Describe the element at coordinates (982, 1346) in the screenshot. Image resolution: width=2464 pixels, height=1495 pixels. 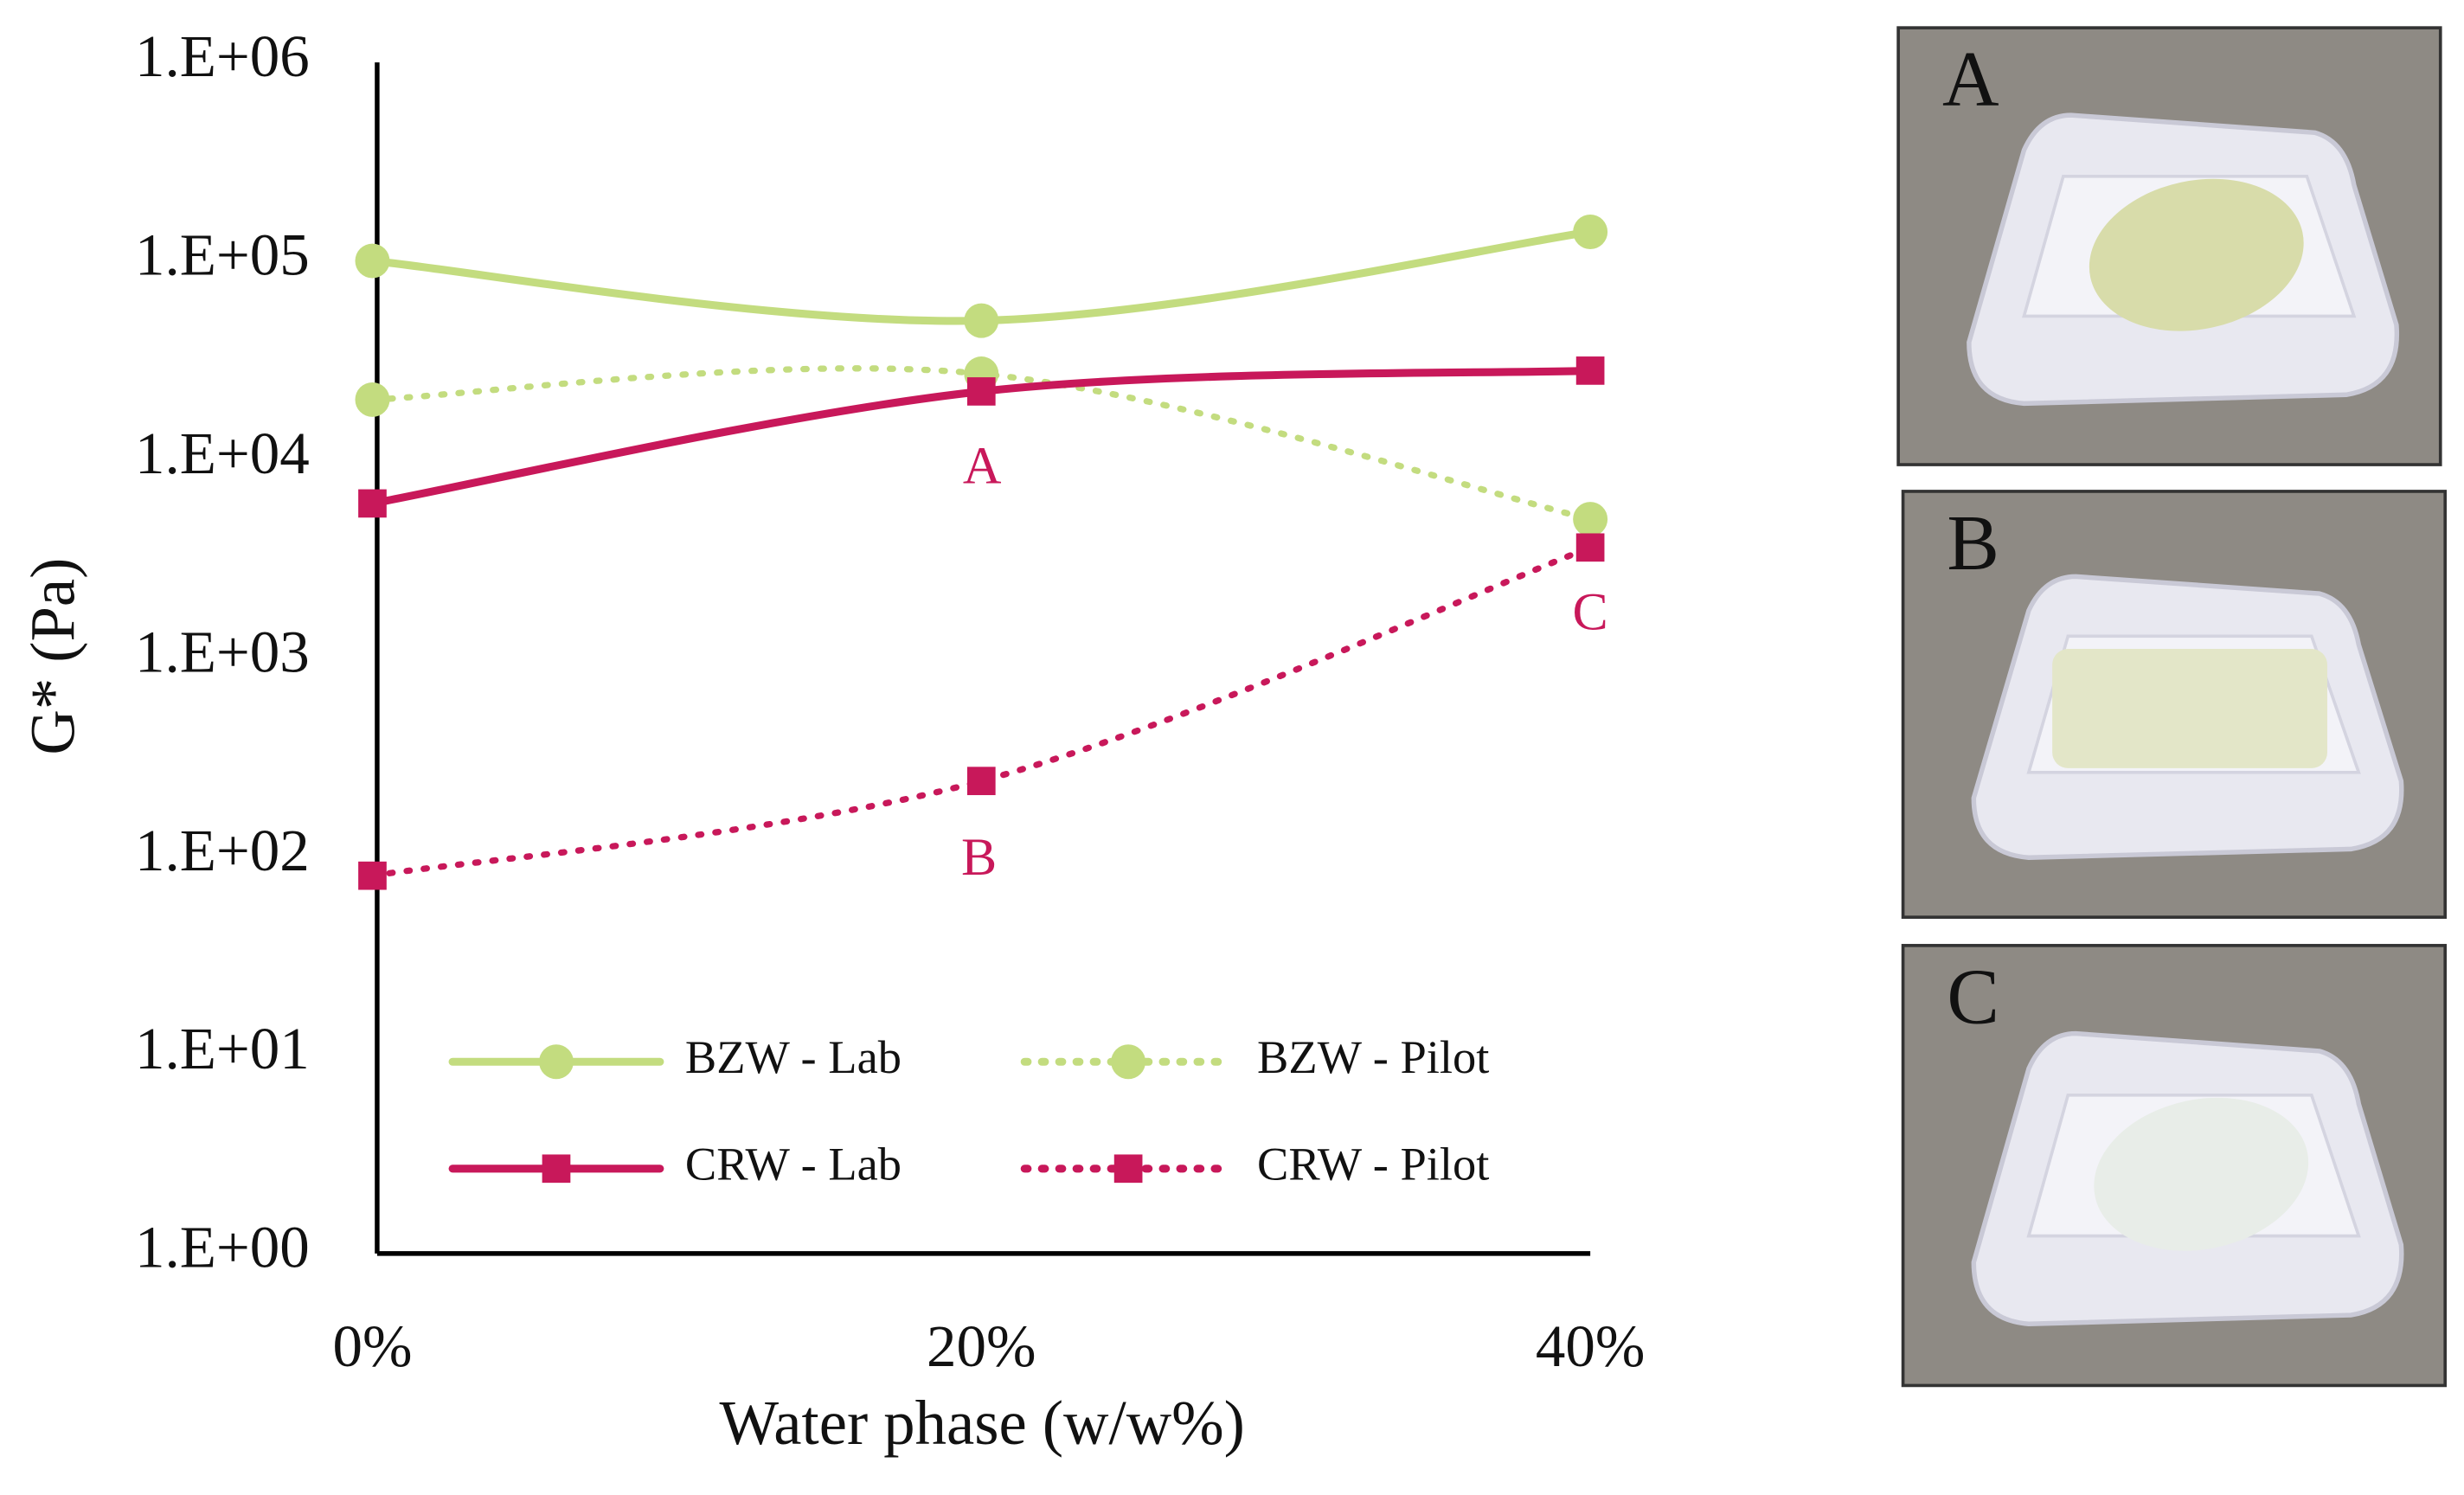
I see `x-tick-label: 20%` at that location.